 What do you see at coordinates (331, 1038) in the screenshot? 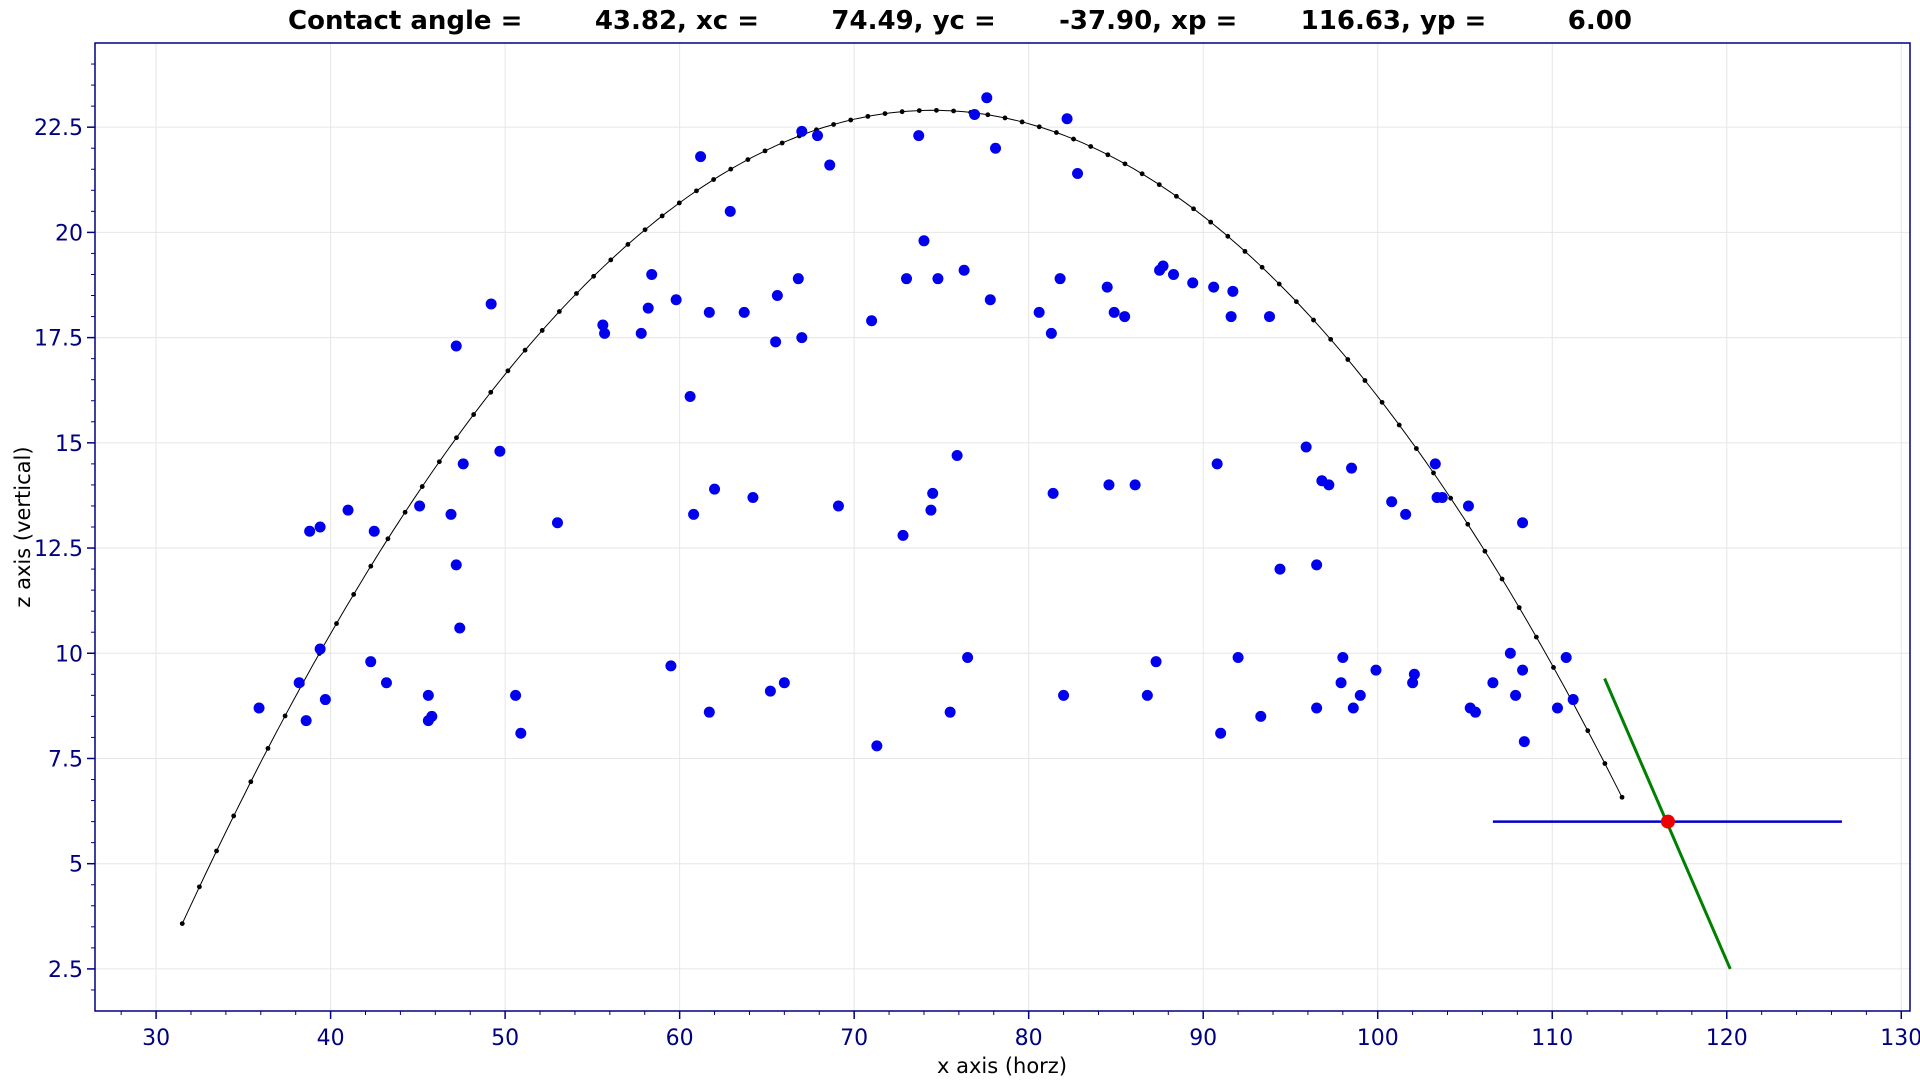
I see `x-tick-label: 40` at bounding box center [331, 1038].